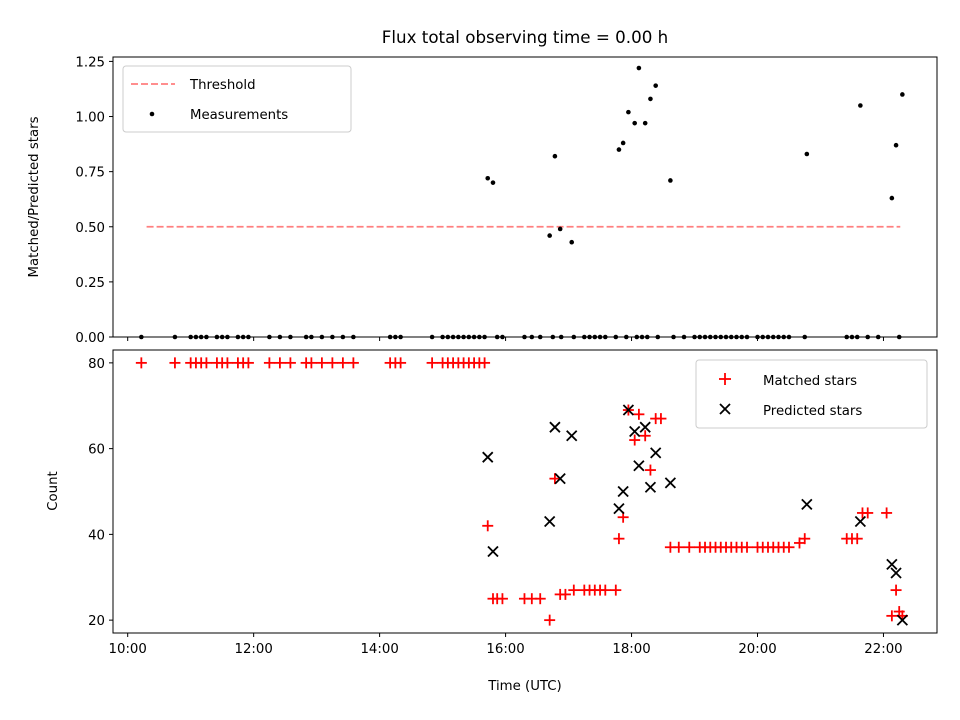 The image size is (960, 720). What do you see at coordinates (222, 85) in the screenshot?
I see `legend-label-threshold: Threshold` at bounding box center [222, 85].